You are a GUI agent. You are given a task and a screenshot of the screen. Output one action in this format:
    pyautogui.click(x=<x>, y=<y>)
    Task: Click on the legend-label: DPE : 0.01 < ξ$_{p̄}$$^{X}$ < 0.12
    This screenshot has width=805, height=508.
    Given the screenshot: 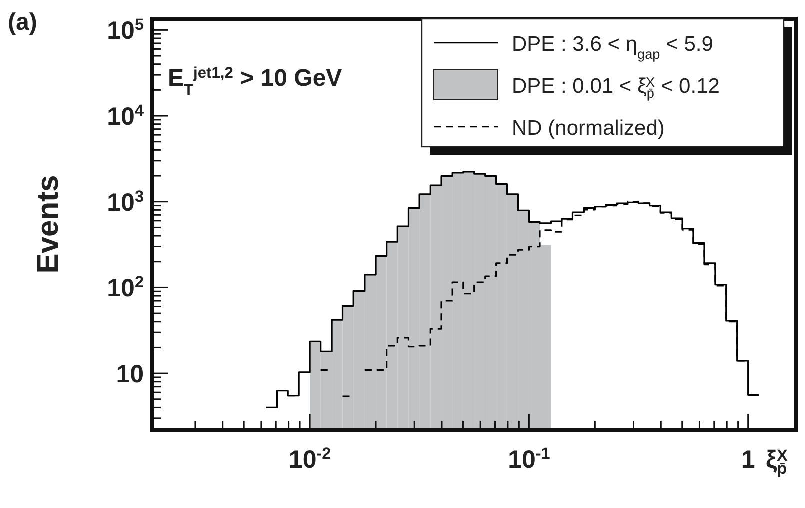 What is the action you would take?
    pyautogui.click(x=616, y=87)
    